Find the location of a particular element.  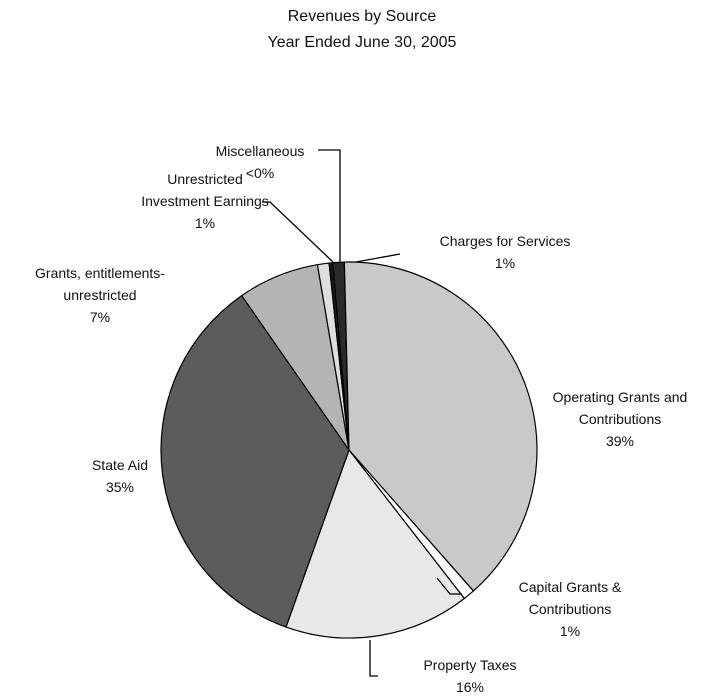

slice-label: Operating Grants and Contributions 39% is located at coordinates (620, 419).